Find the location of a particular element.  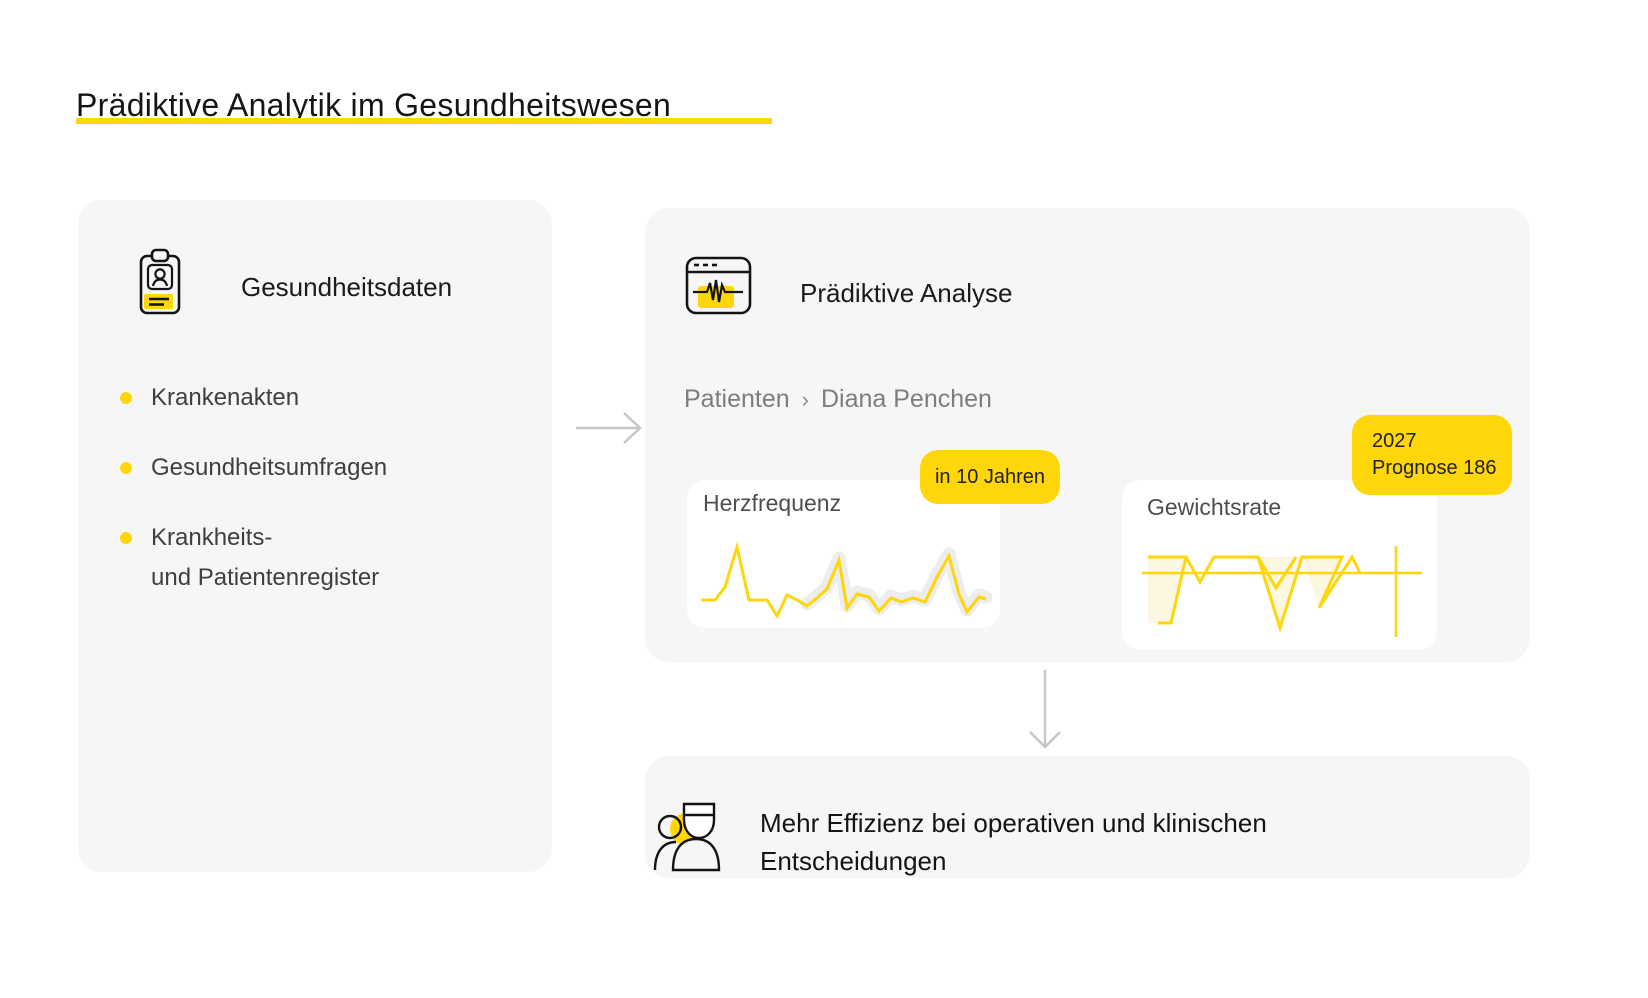

heart-rate-card: Herzfrequenz is located at coordinates (843, 554).